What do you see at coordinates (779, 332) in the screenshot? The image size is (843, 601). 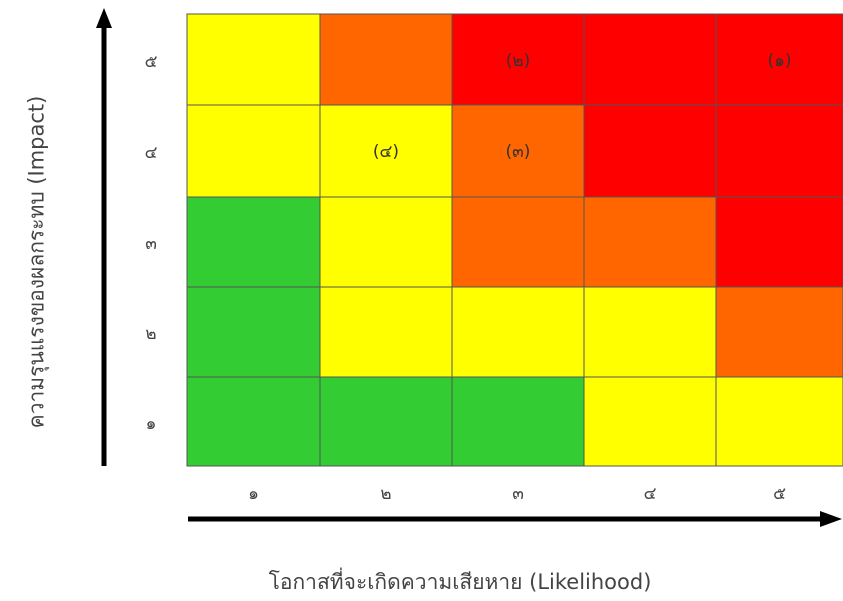 I see `matrix-cell-r4-c5` at bounding box center [779, 332].